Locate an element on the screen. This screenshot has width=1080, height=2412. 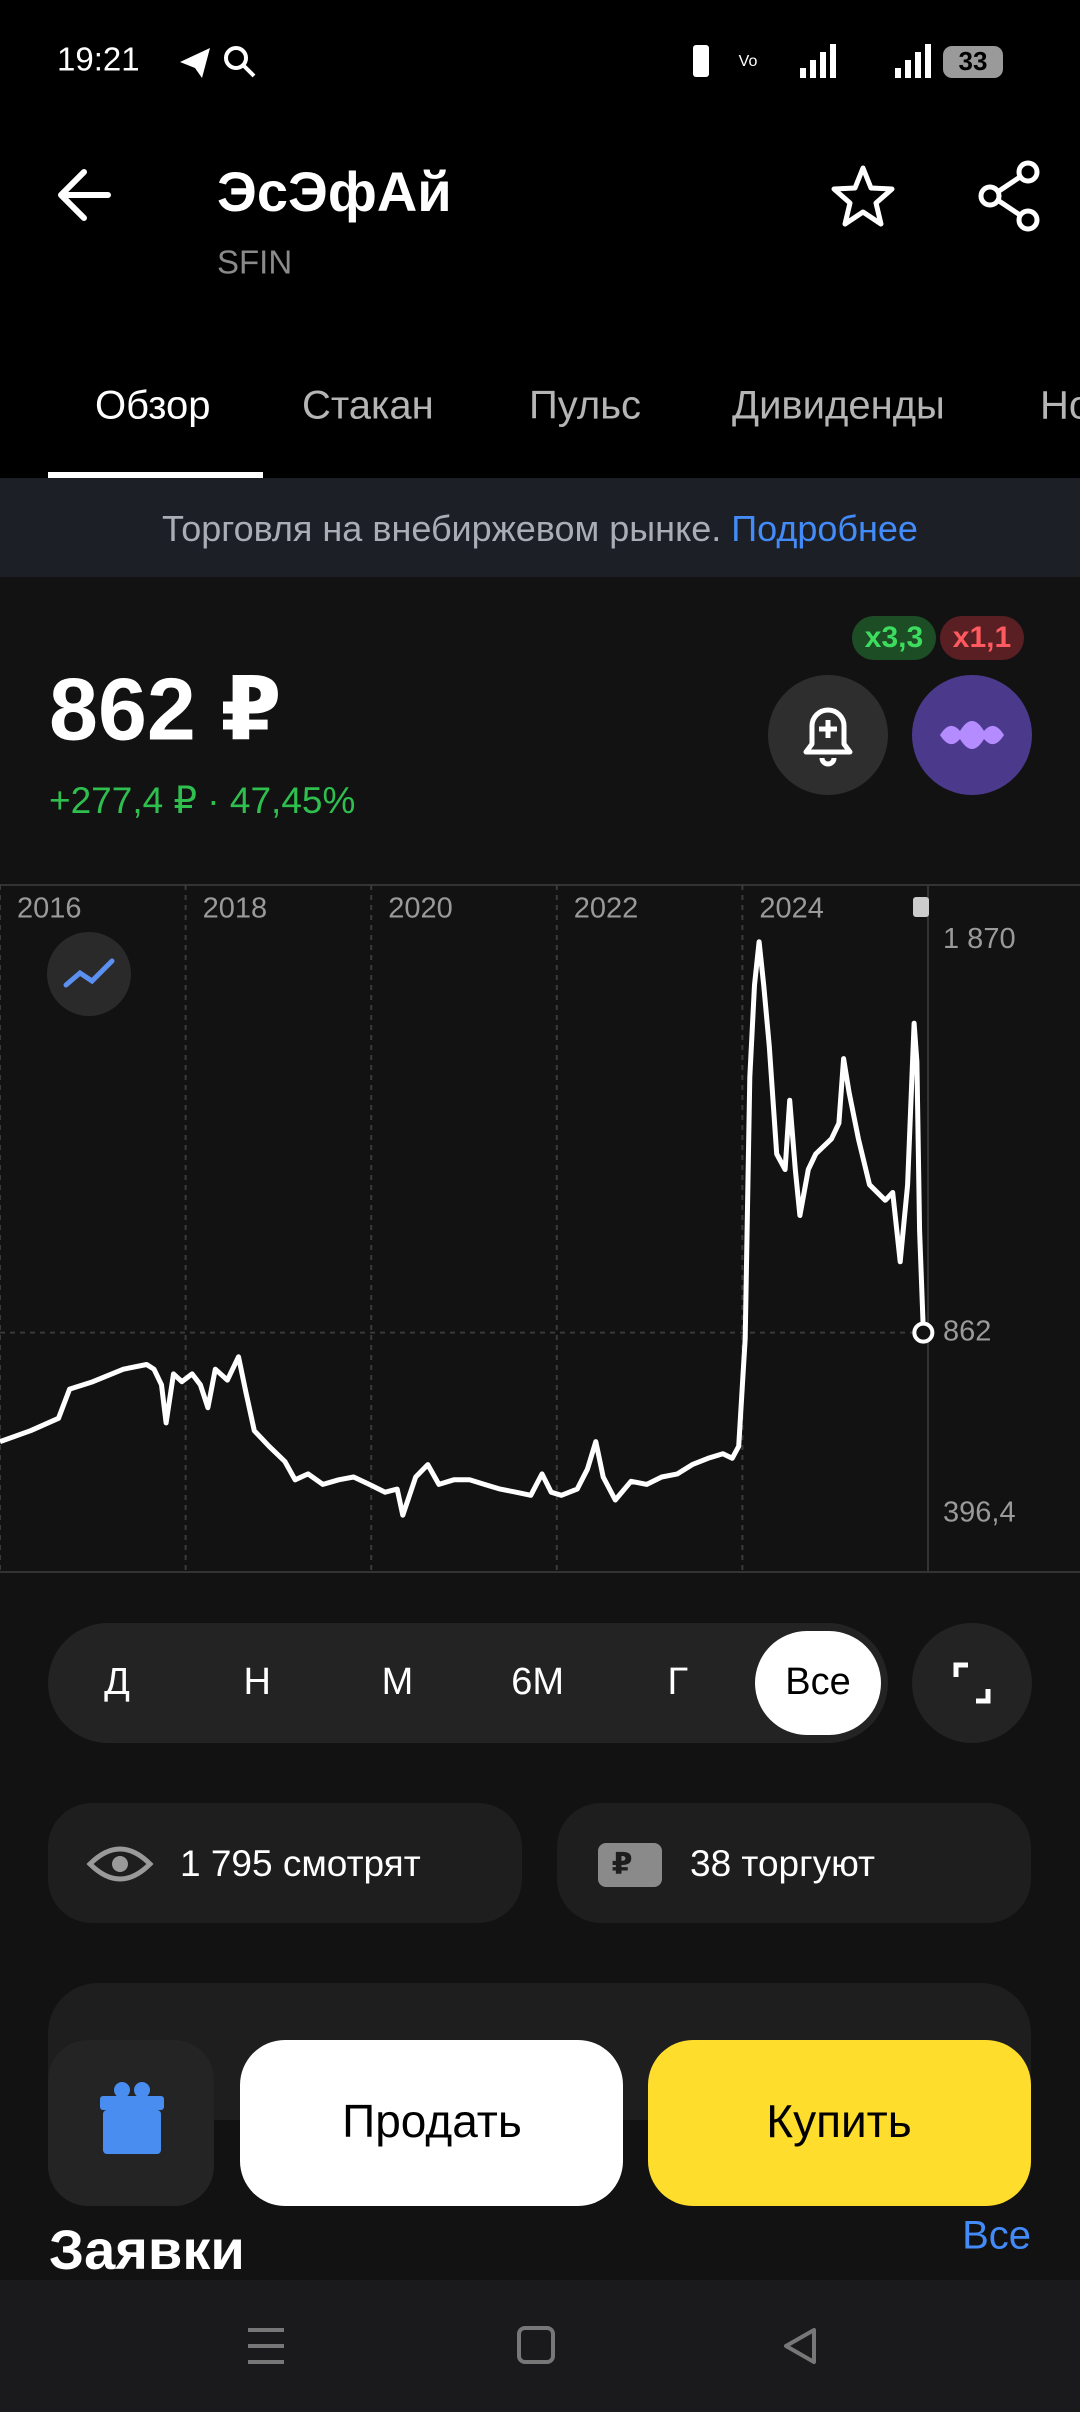
period-selector is located at coordinates (468, 1683).